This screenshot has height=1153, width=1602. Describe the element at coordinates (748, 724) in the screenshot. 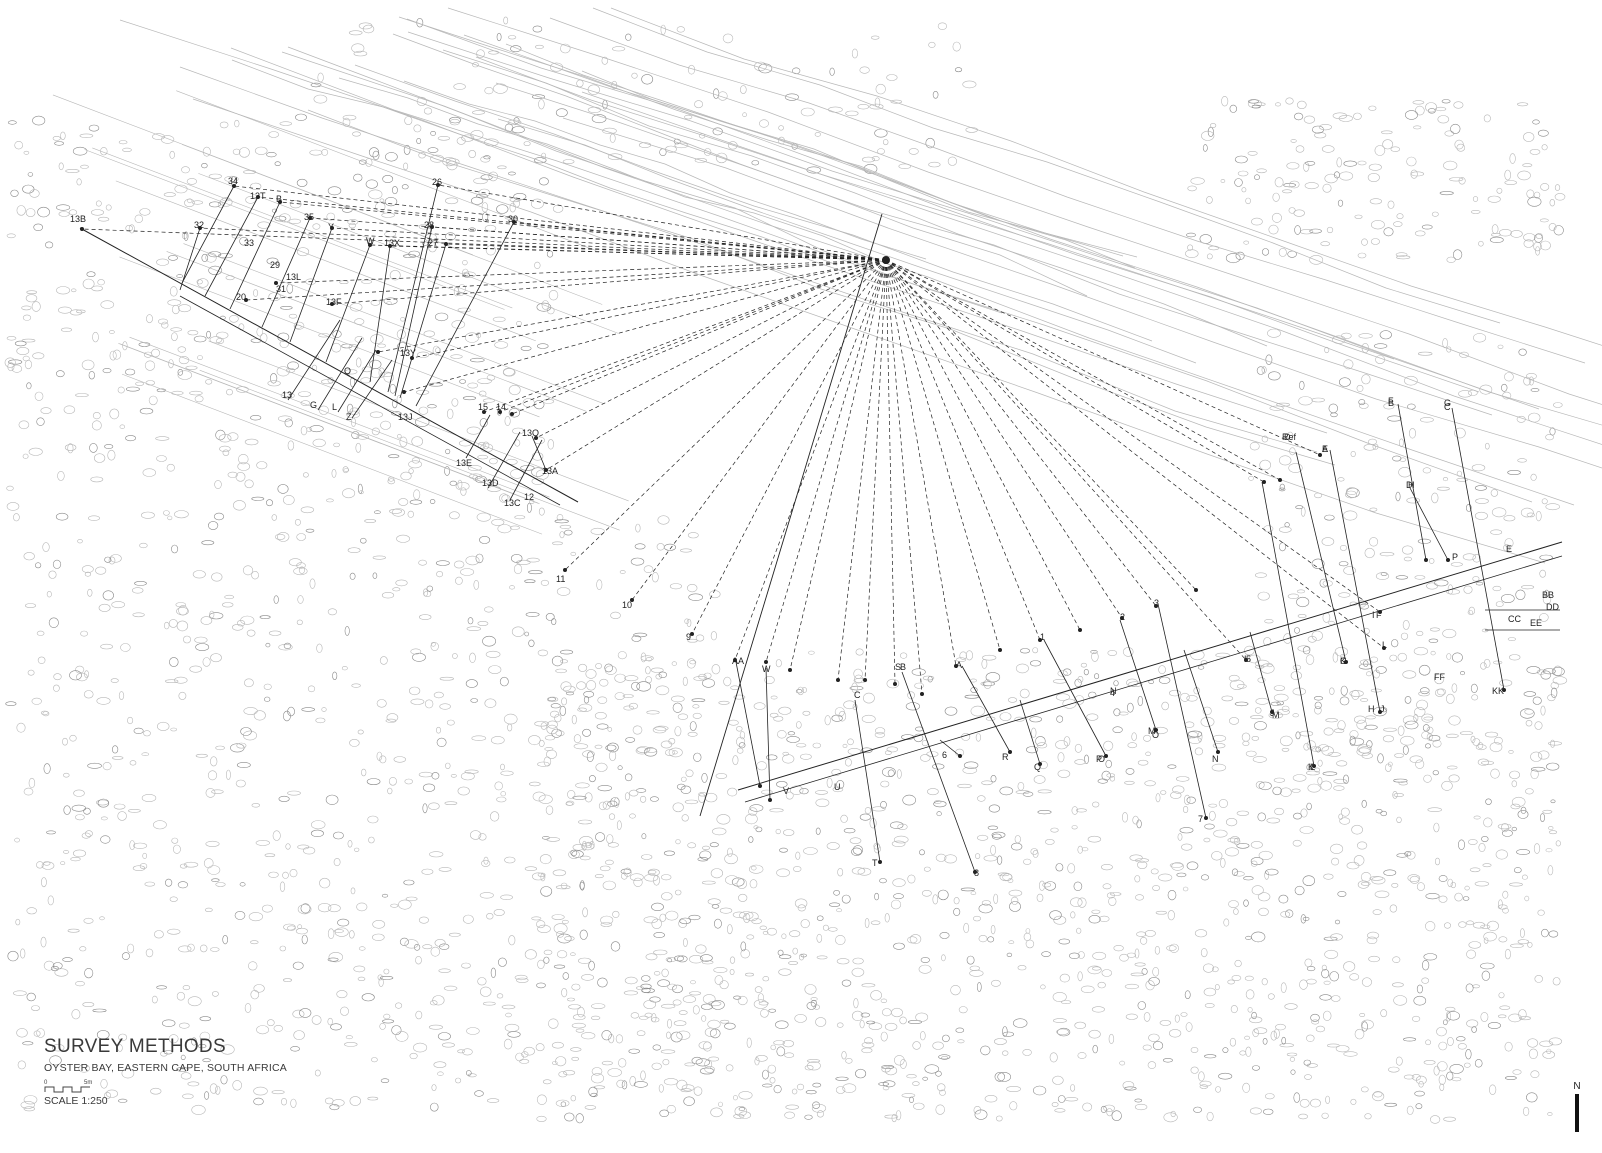

I see `offset-line` at that location.